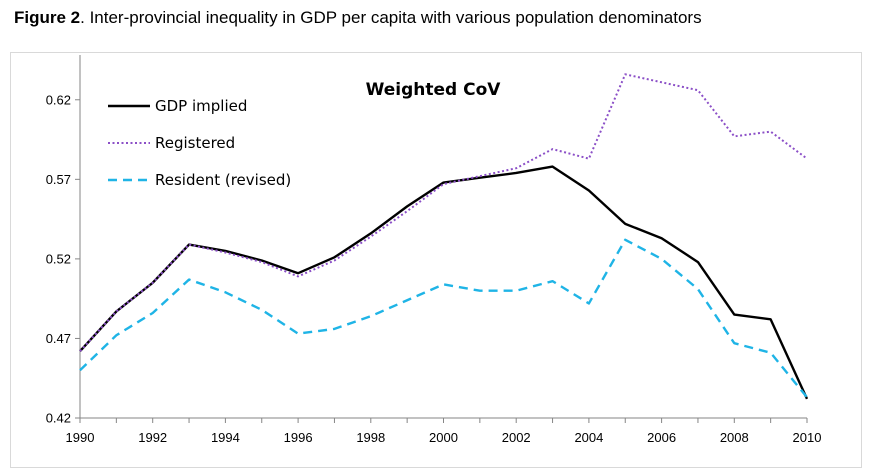  I want to click on legend-label: Resident (revised), so click(223, 180).